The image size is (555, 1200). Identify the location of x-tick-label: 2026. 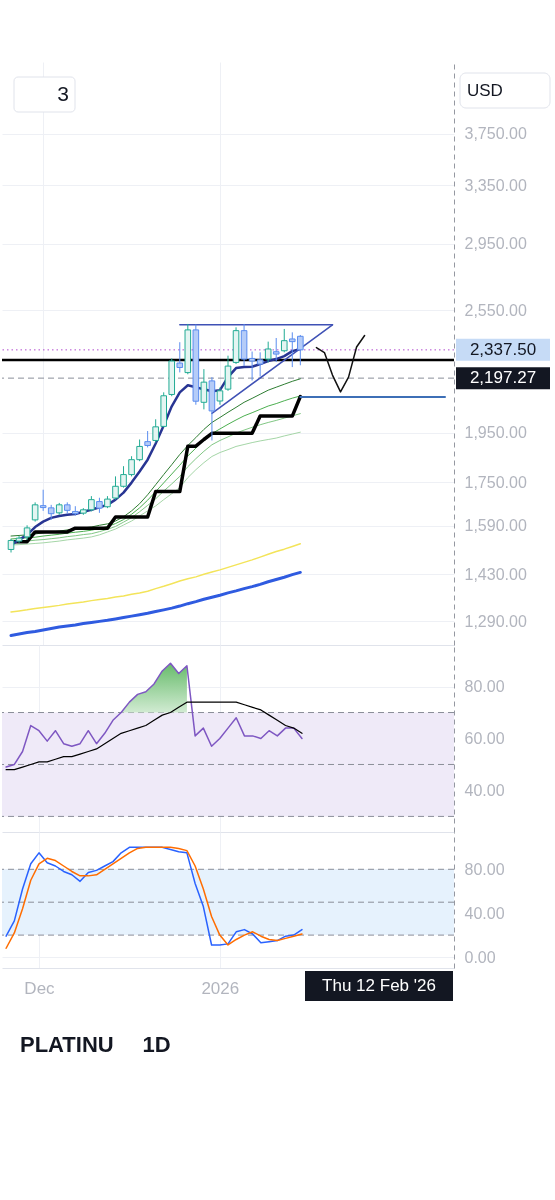
(220, 988).